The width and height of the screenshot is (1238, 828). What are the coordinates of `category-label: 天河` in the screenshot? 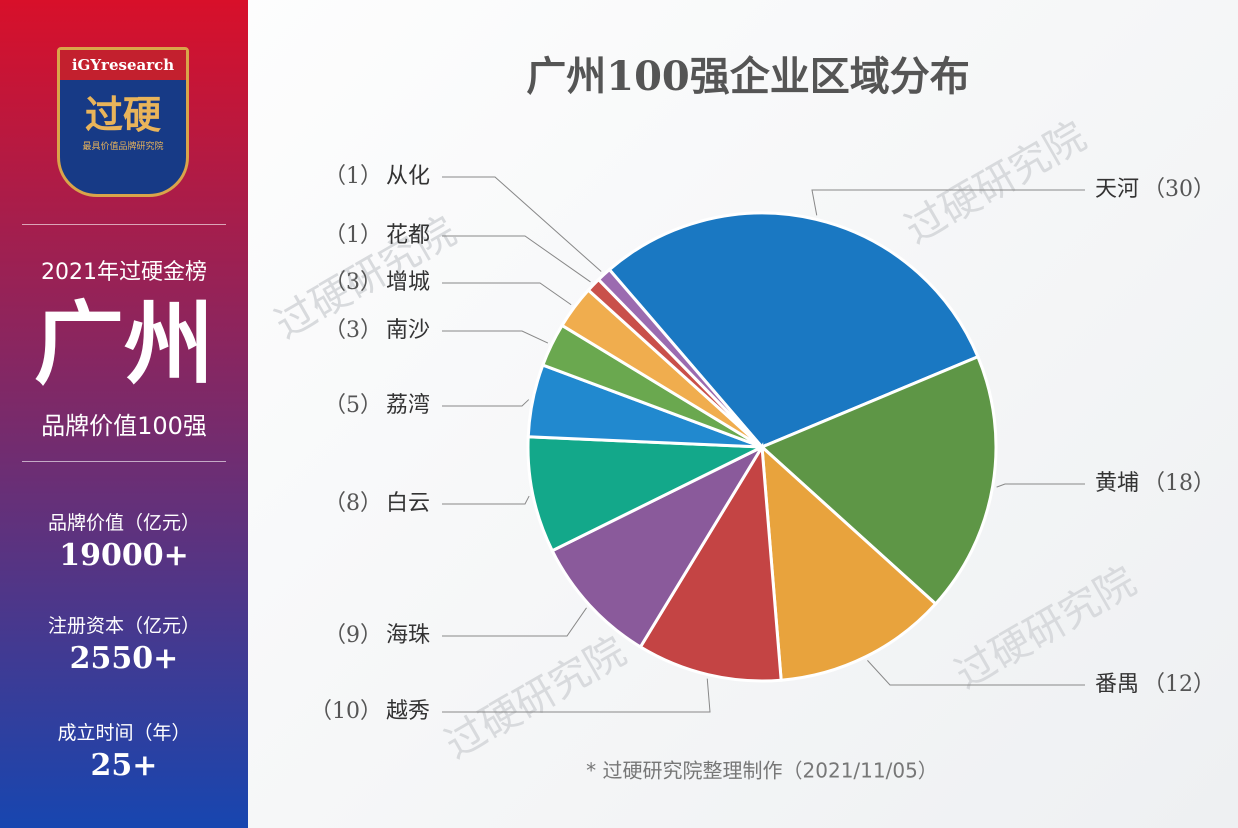 It's located at (1117, 189).